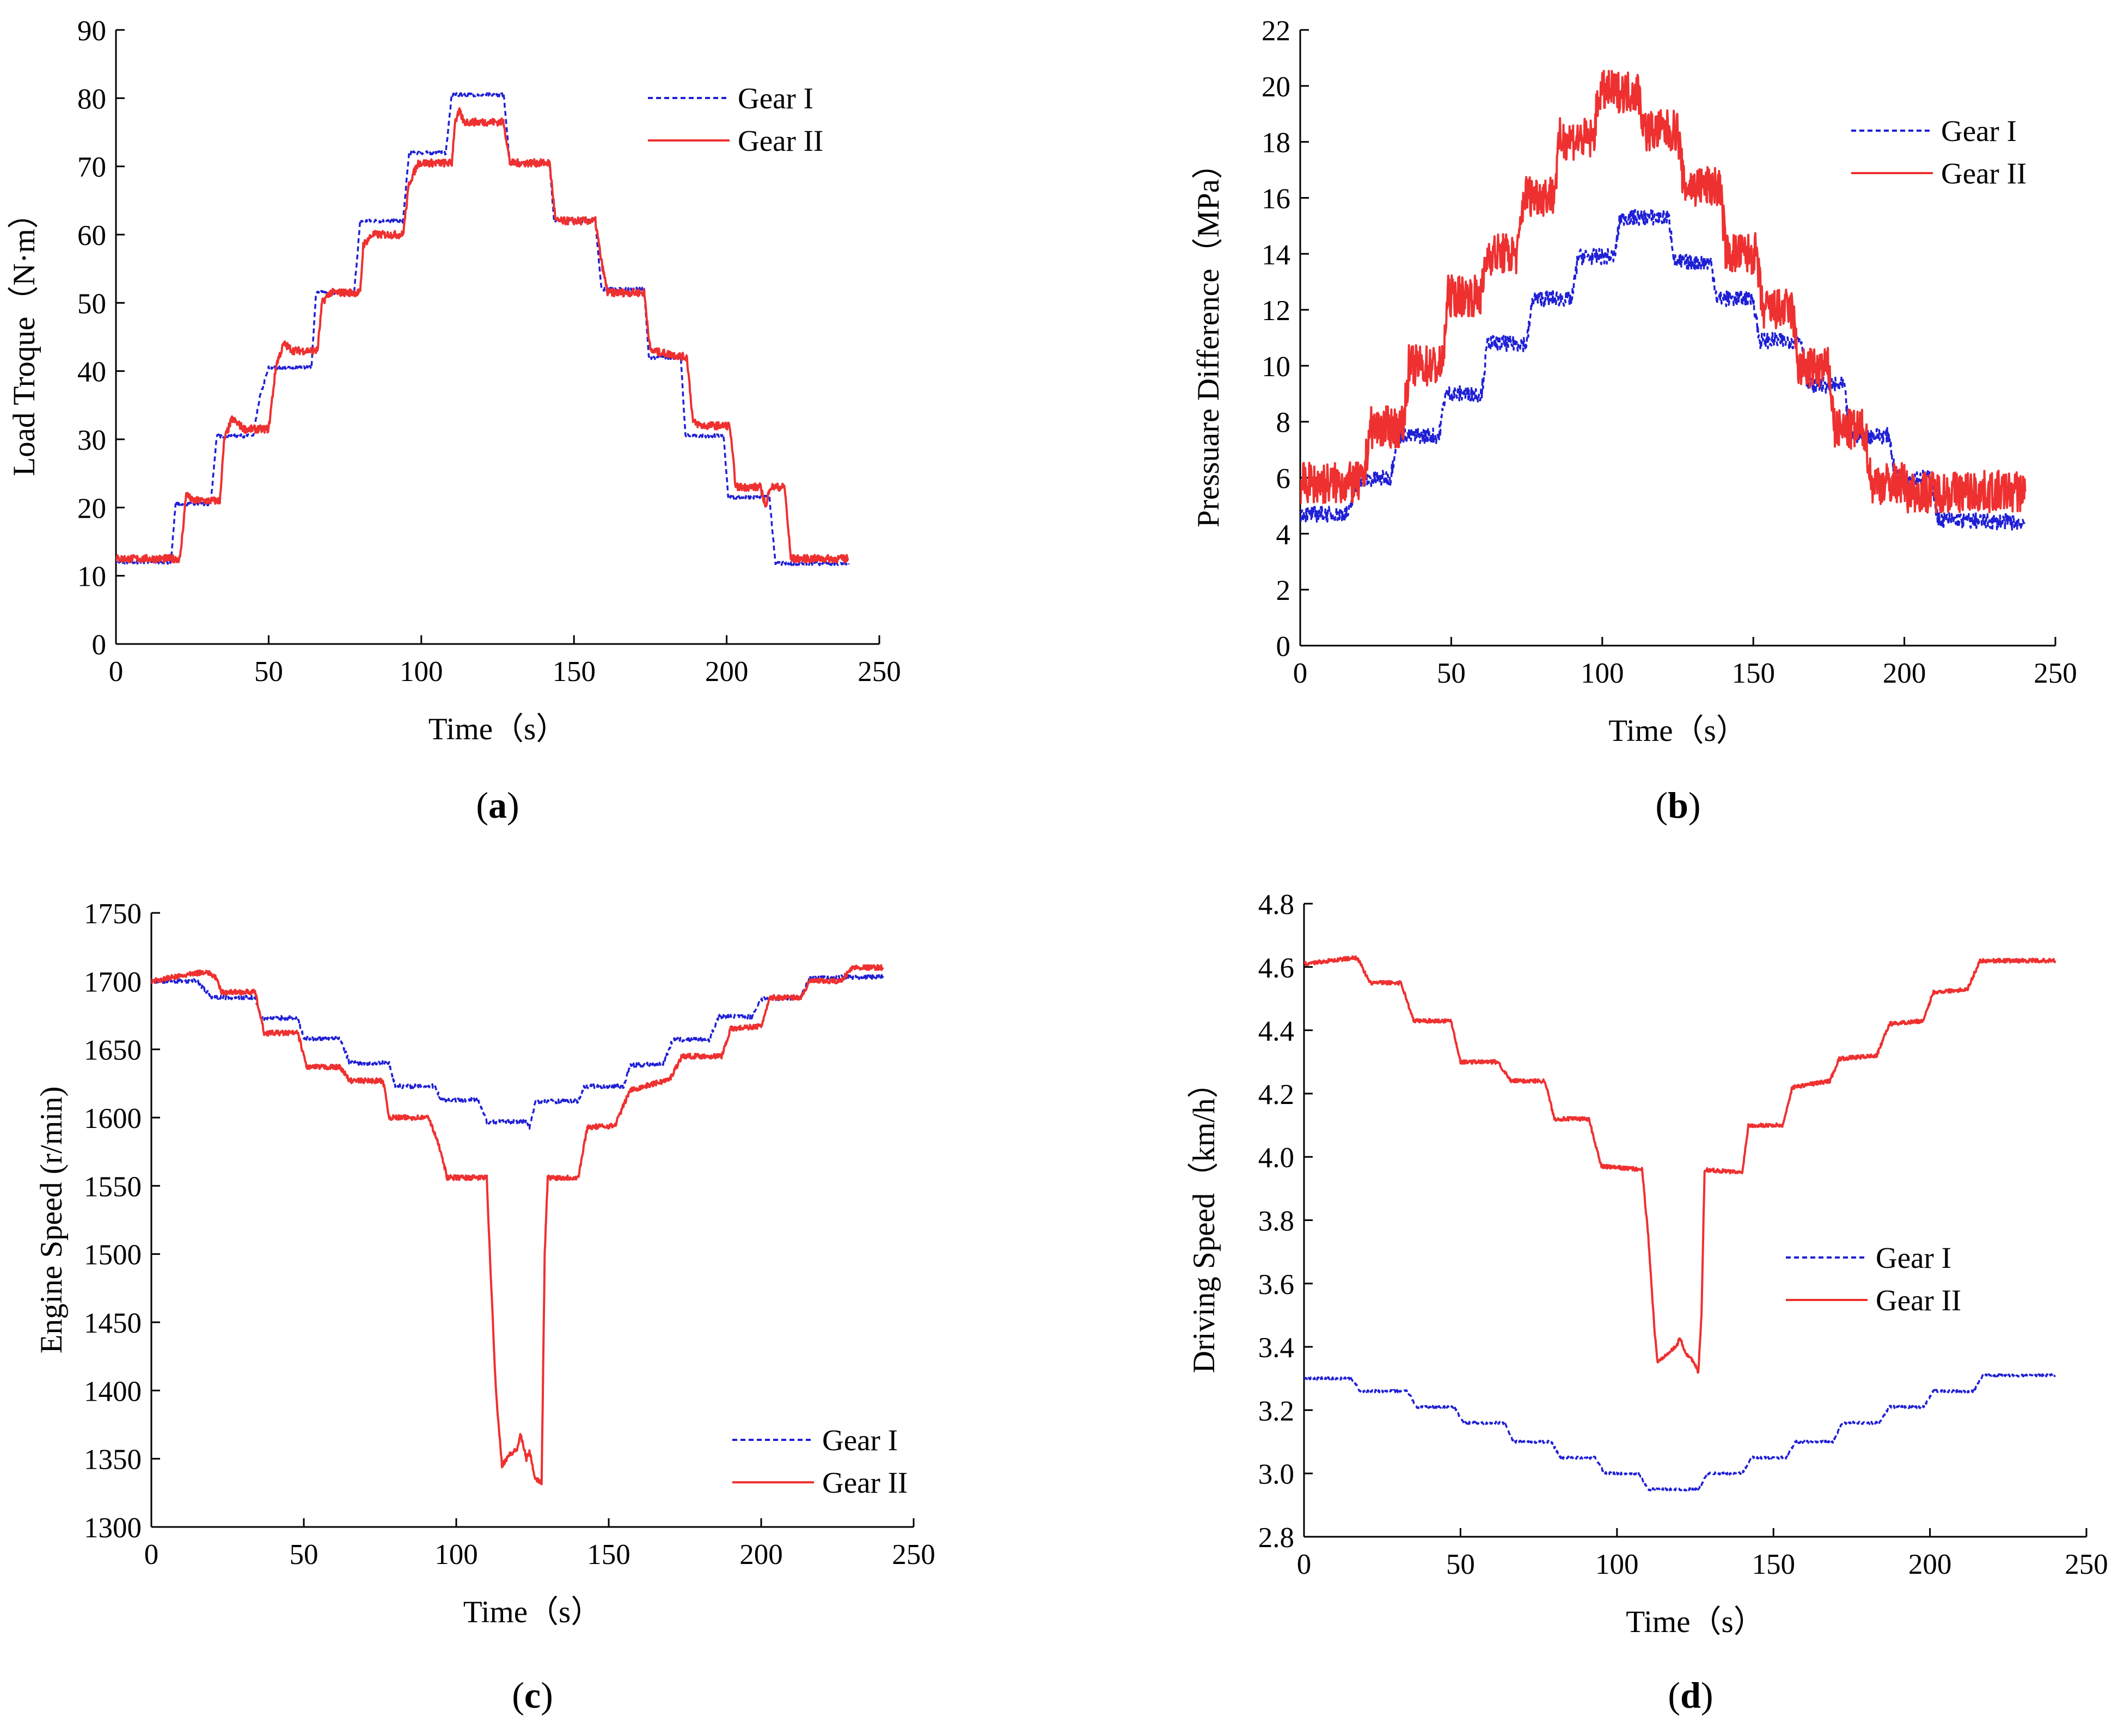  Describe the element at coordinates (51, 1220) in the screenshot. I see `y-axis-title: Engine Speed (r/min)` at that location.